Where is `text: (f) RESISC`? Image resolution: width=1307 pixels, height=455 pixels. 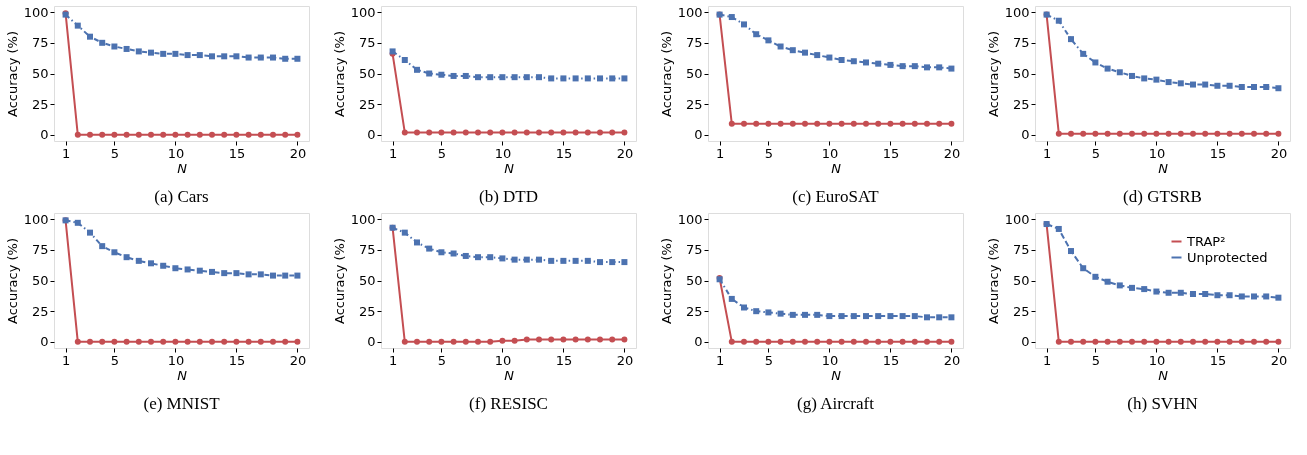
text: (f) RESISC is located at coordinates (508, 403).